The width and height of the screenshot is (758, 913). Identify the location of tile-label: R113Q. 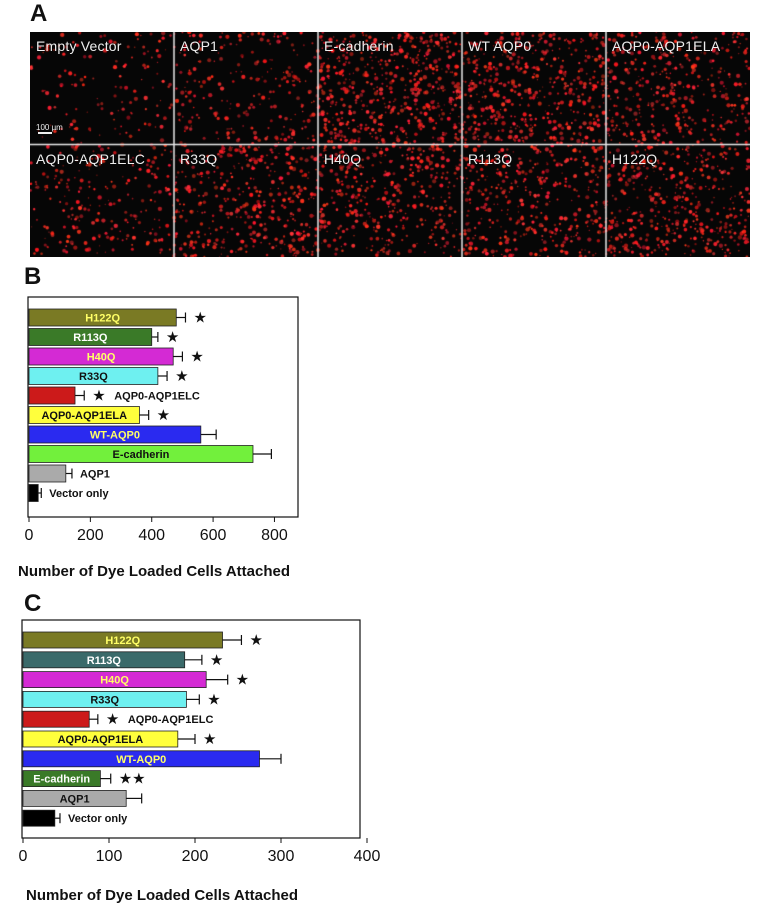
(490, 158).